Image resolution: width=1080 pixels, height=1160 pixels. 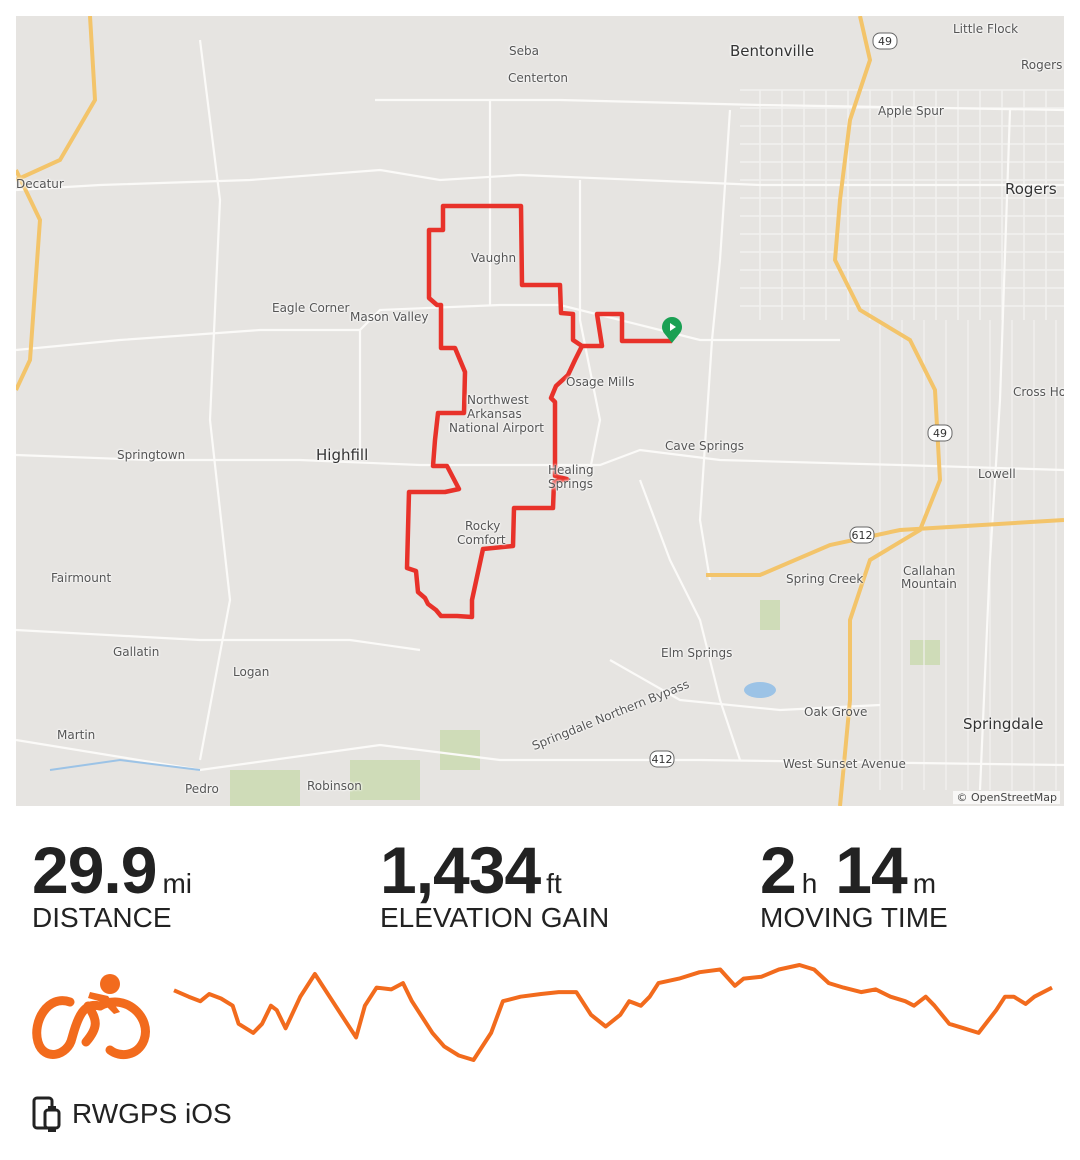 What do you see at coordinates (809, 883) in the screenshot?
I see `hours-unit: h` at bounding box center [809, 883].